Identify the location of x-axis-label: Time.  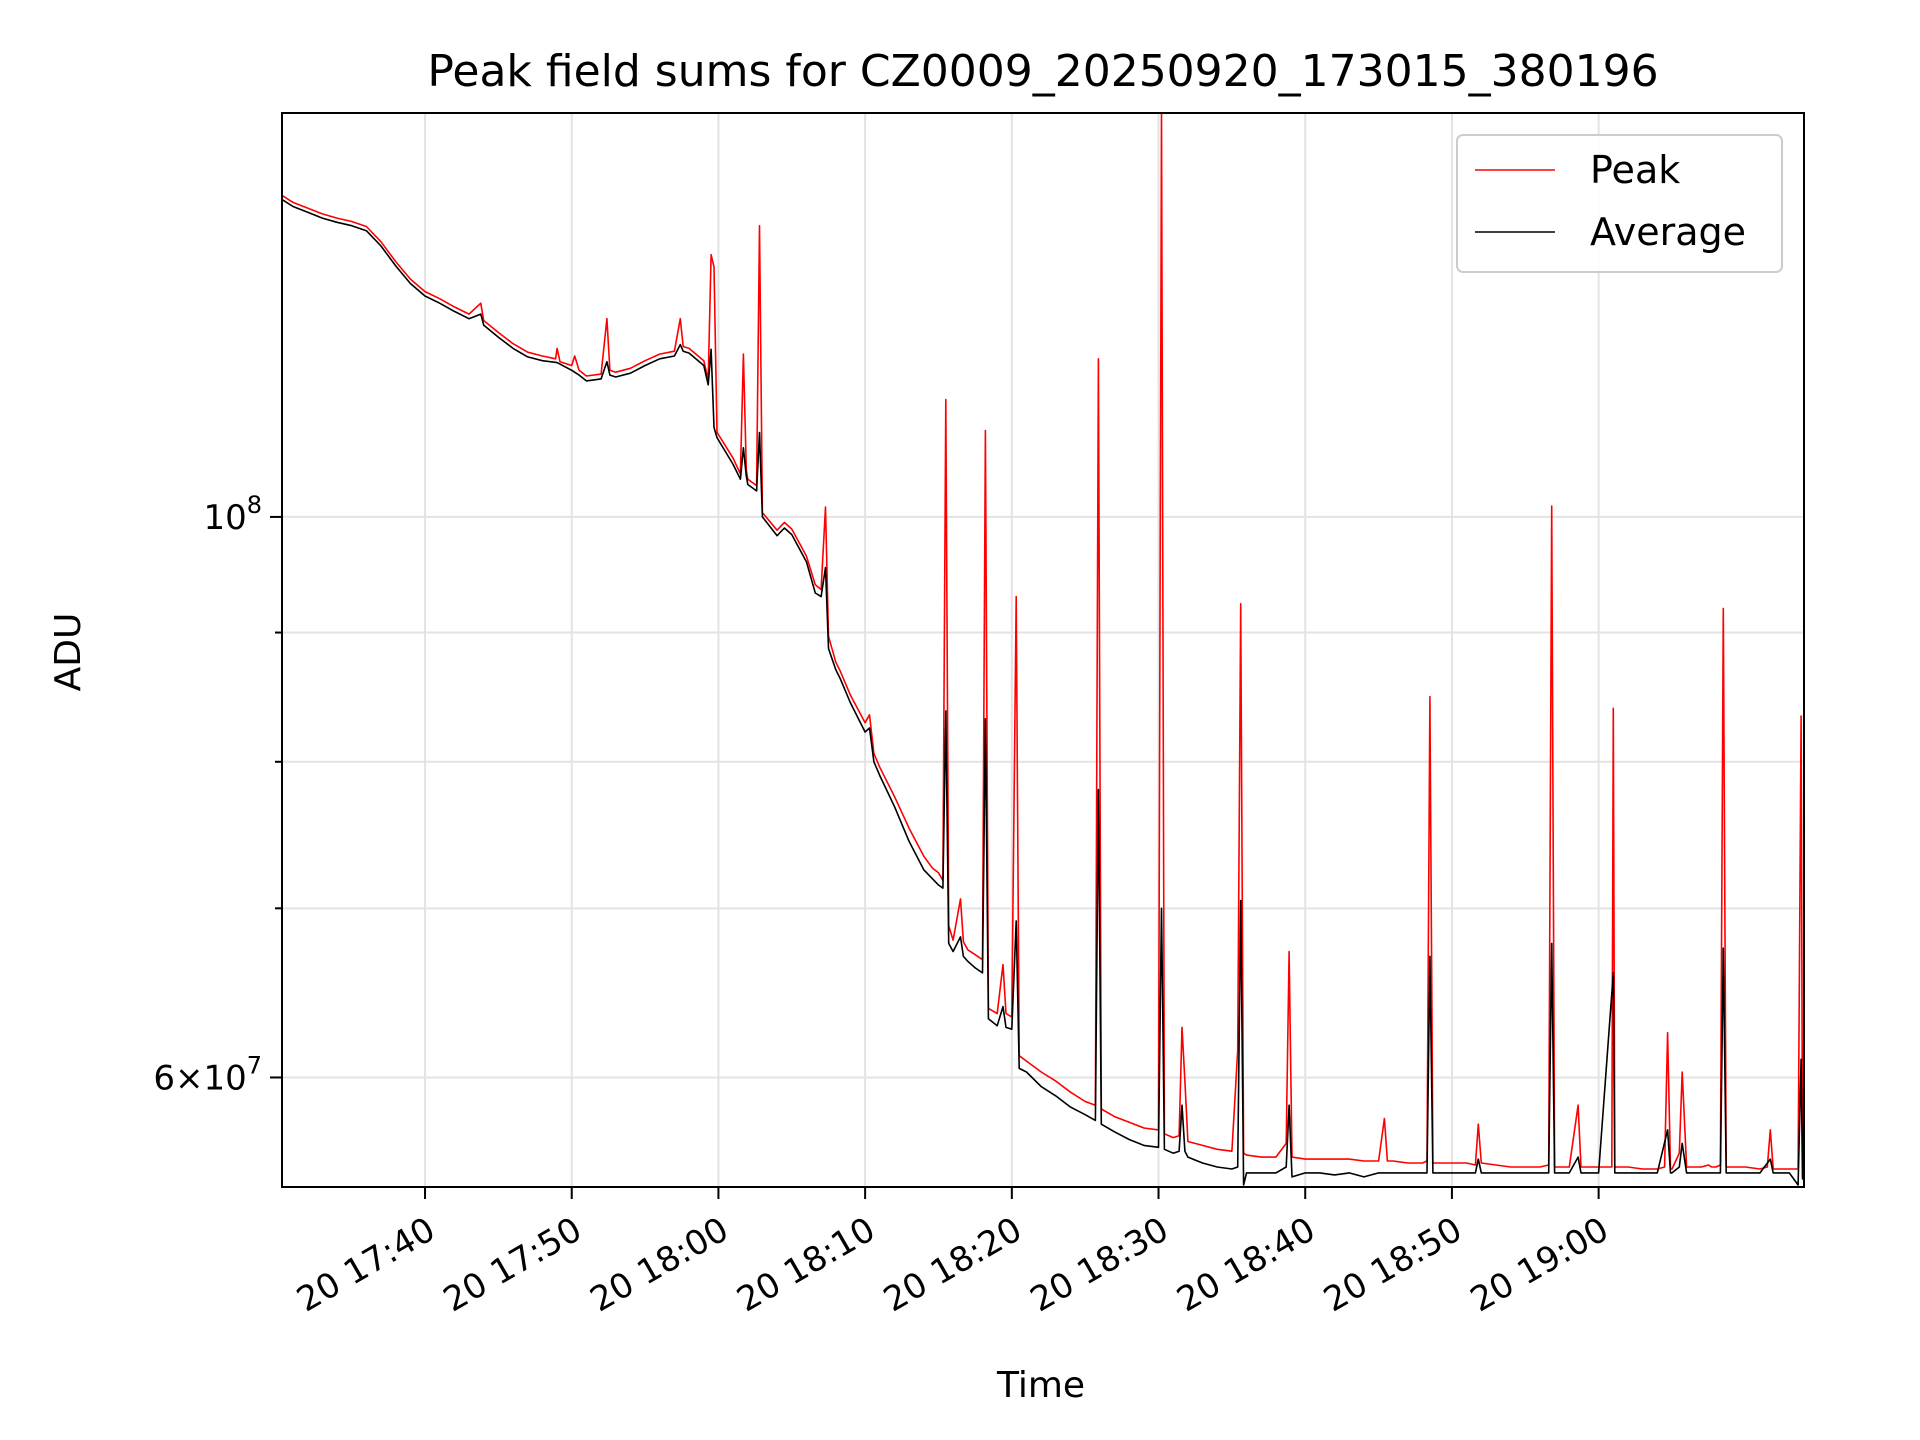
(1040, 1385).